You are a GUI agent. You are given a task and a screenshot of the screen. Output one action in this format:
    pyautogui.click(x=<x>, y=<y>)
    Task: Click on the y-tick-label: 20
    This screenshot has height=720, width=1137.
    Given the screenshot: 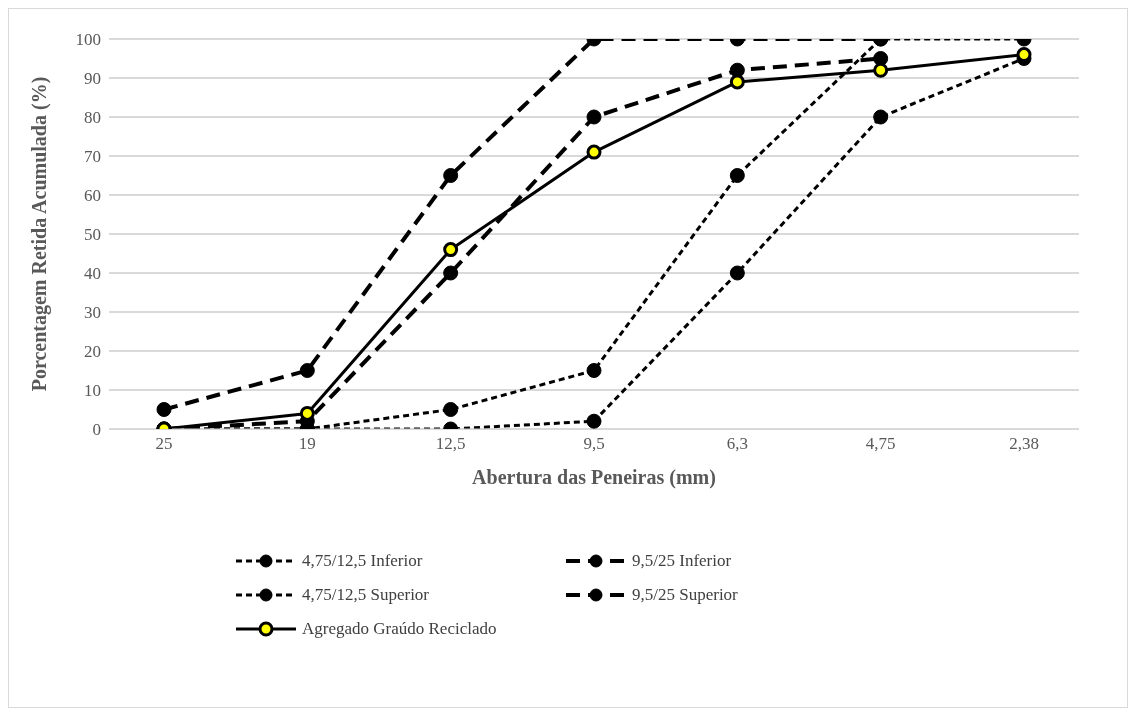 What is the action you would take?
    pyautogui.click(x=92, y=352)
    